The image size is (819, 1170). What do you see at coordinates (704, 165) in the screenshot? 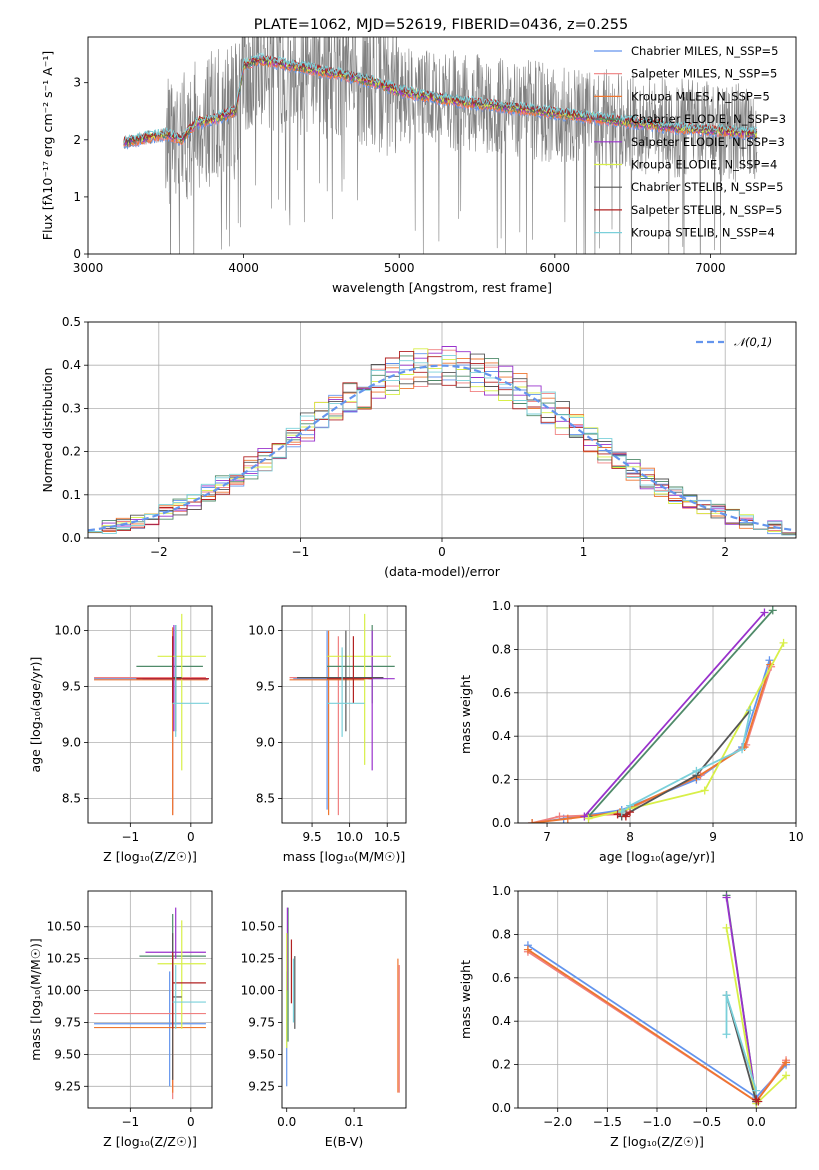
I see `legend-label: Kroupa ELODIE, N_SSP=4` at bounding box center [704, 165].